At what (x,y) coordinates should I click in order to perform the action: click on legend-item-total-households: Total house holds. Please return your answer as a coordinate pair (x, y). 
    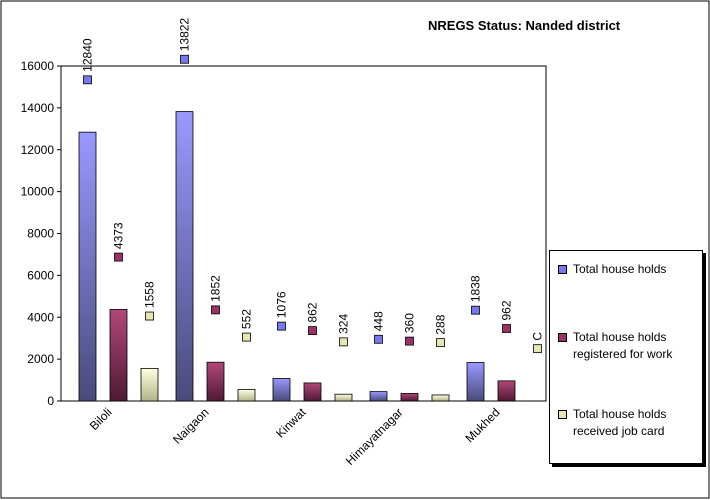
    Looking at the image, I should click on (630, 269).